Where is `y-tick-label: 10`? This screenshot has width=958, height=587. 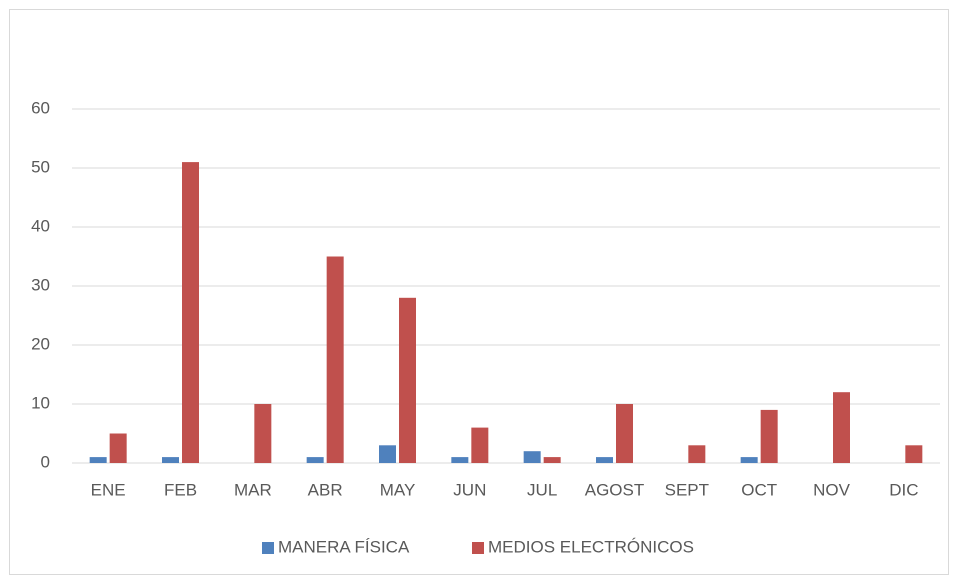 y-tick-label: 10 is located at coordinates (40, 402).